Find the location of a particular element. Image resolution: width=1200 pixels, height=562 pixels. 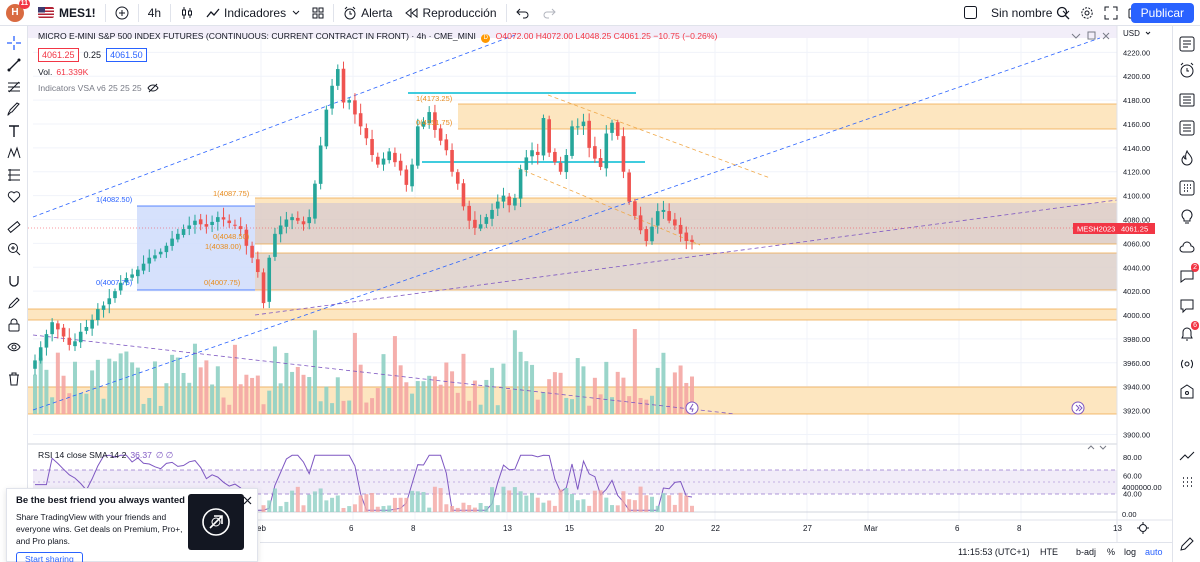

y-tick-label: 4120.00 is located at coordinates (1136, 172).